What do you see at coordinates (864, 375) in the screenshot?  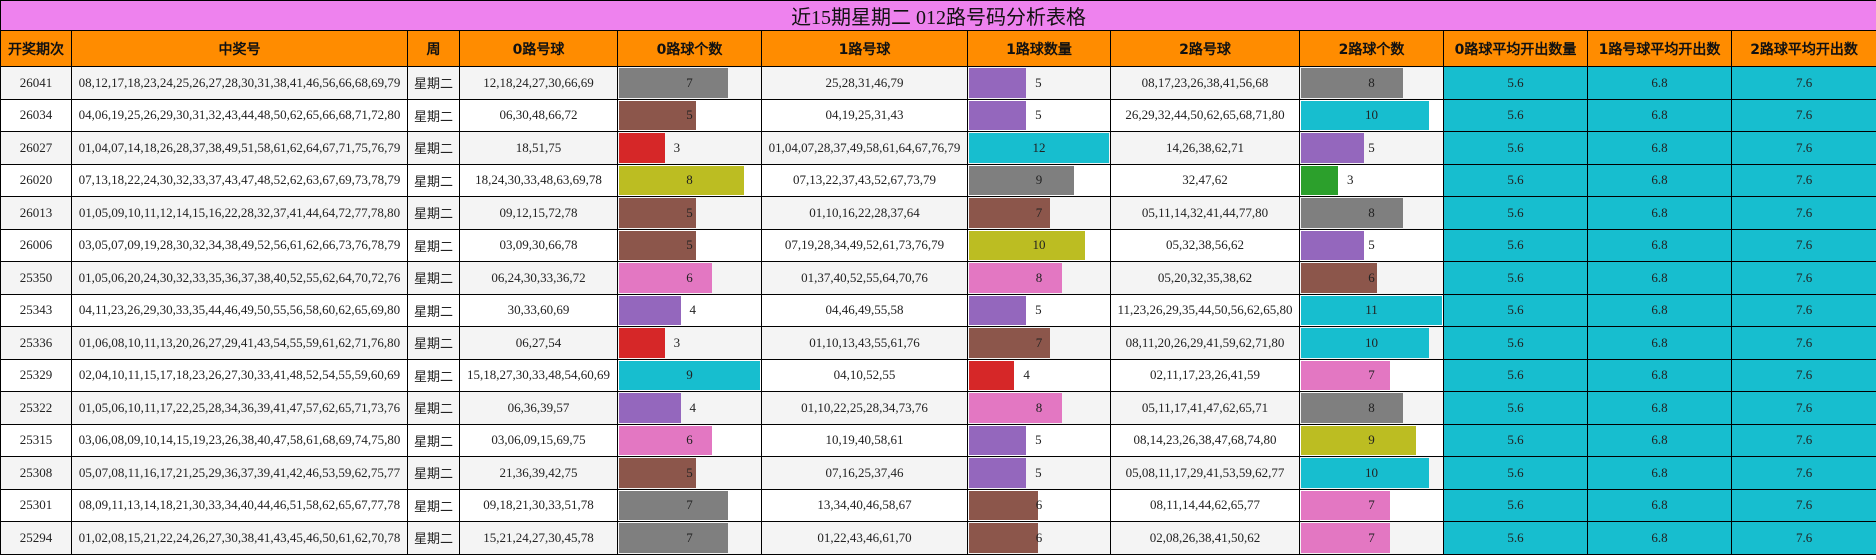 I see `route1-balls-cell: 04,10,52,55` at bounding box center [864, 375].